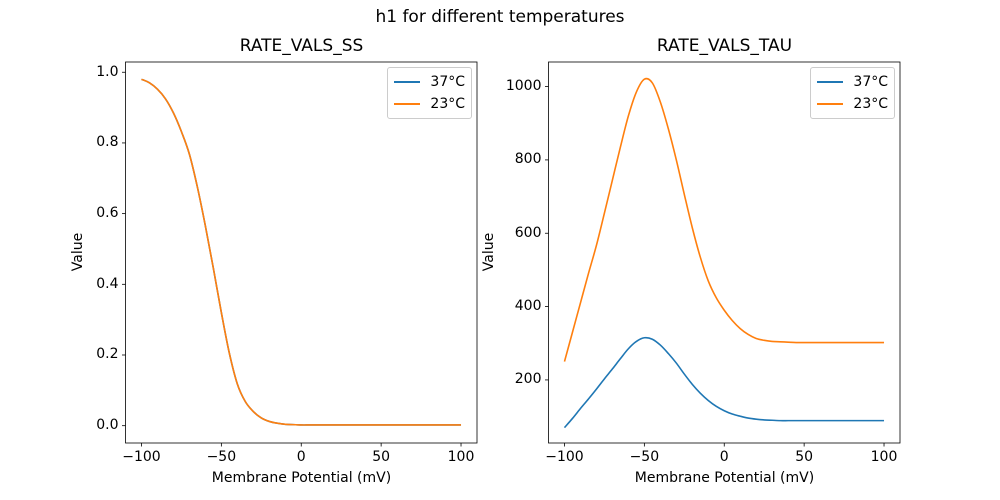  What do you see at coordinates (107, 71) in the screenshot?
I see `y-tick-label: 1.0` at bounding box center [107, 71].